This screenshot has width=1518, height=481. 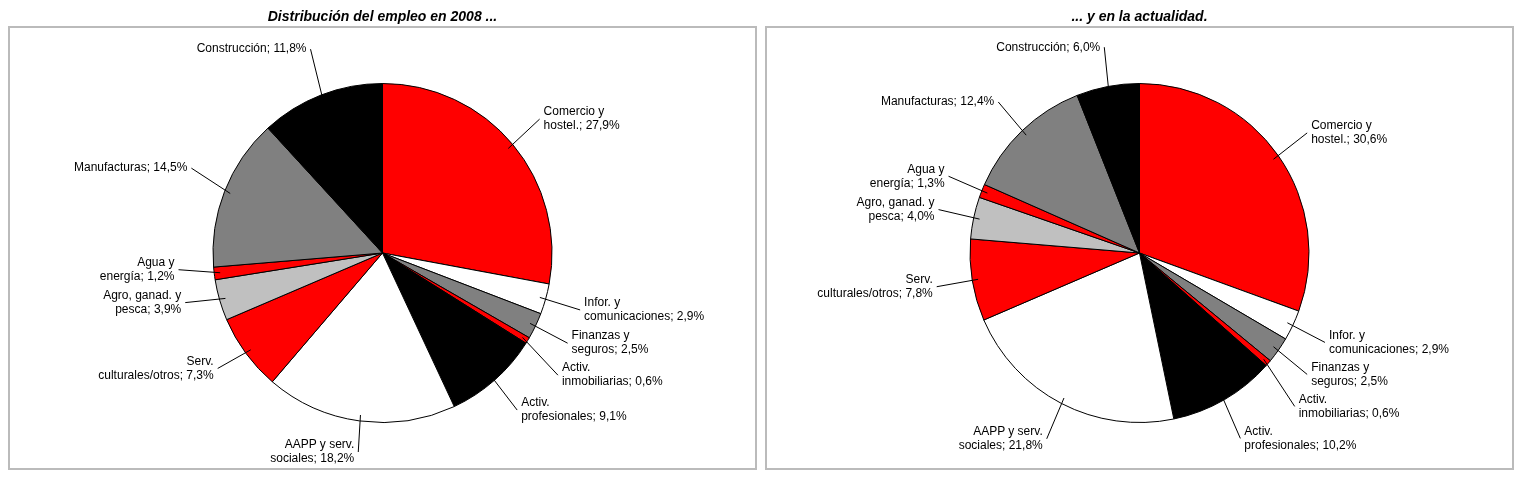 What do you see at coordinates (581, 118) in the screenshot?
I see `slice-label: Comercio y hostel.; 27,9%` at bounding box center [581, 118].